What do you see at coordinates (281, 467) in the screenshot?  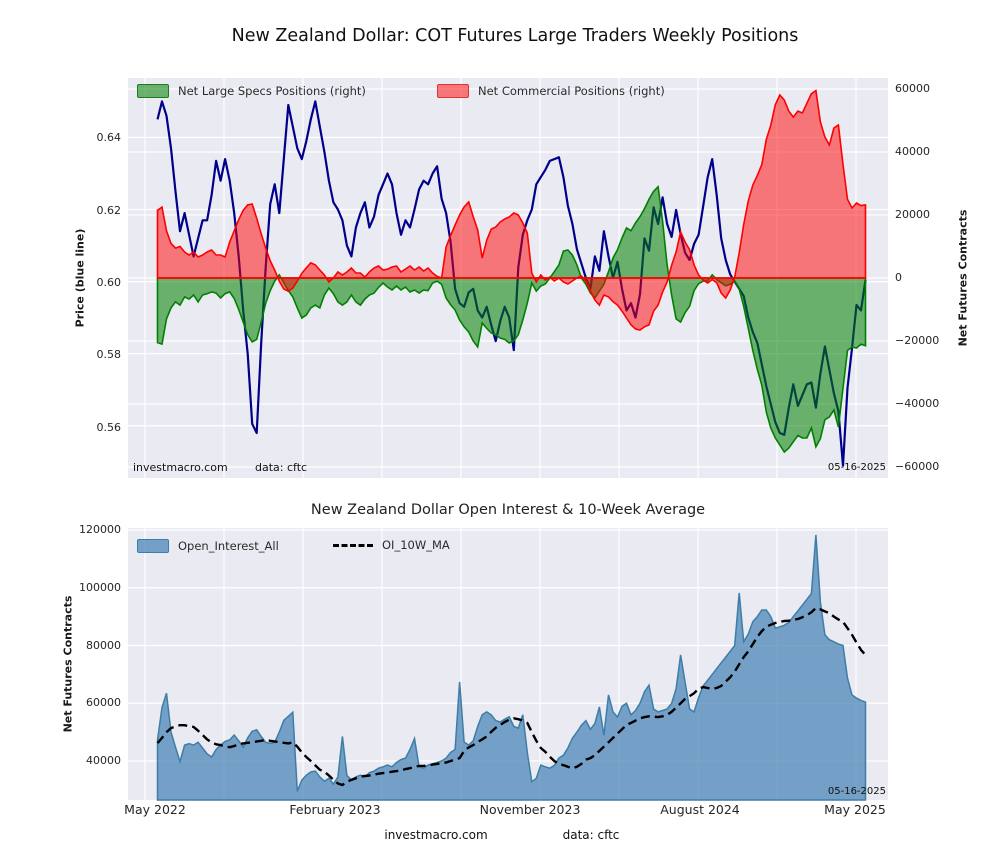 I see `data-source-text: data: cftc` at bounding box center [281, 467].